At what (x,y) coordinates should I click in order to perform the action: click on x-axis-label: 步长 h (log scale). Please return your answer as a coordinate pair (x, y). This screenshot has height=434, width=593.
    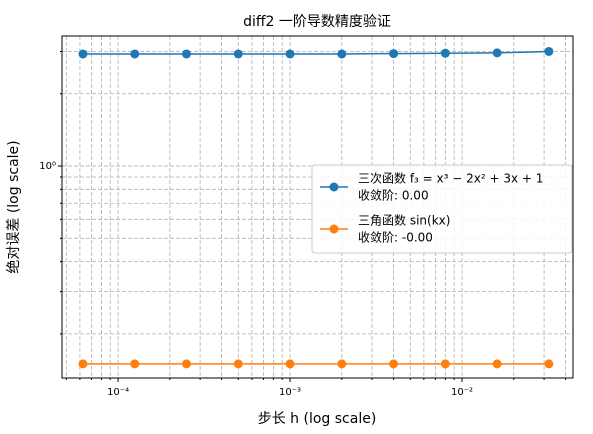
    Looking at the image, I should click on (317, 419).